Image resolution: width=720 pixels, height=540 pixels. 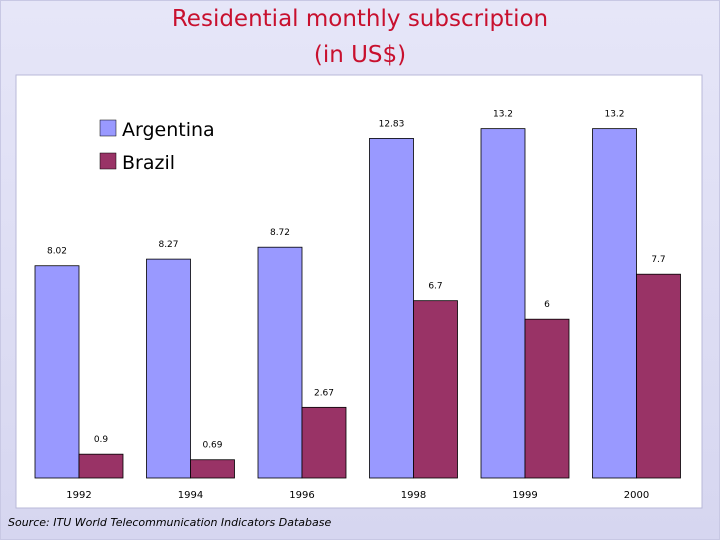 What do you see at coordinates (360, 19) in the screenshot?
I see `chart-title-line-1: Residential monthly subscription` at bounding box center [360, 19].